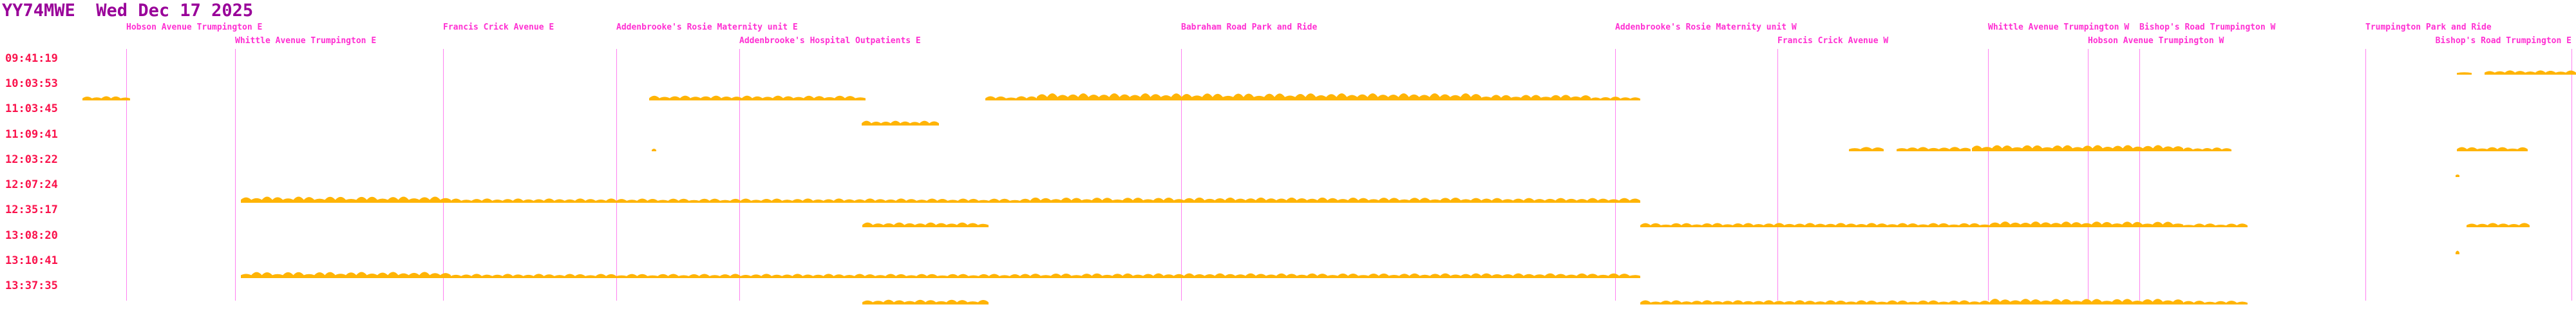  I want to click on station-label: Hobson Avenue Trumpington W, so click(2156, 41).